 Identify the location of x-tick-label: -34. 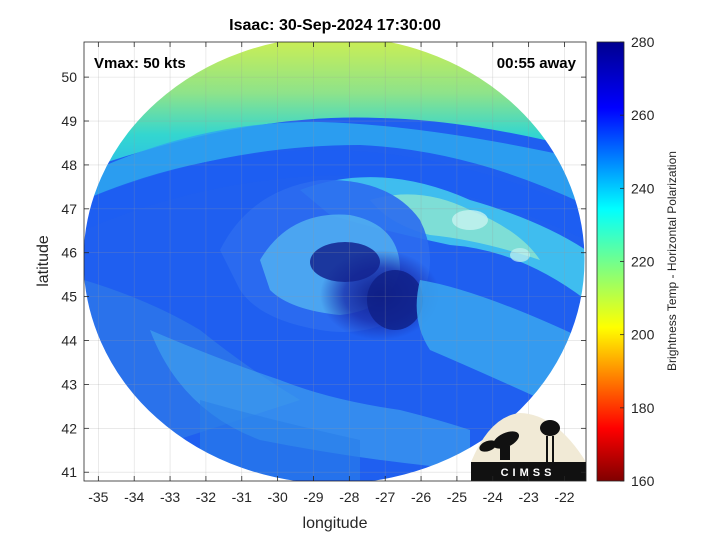
(134, 497).